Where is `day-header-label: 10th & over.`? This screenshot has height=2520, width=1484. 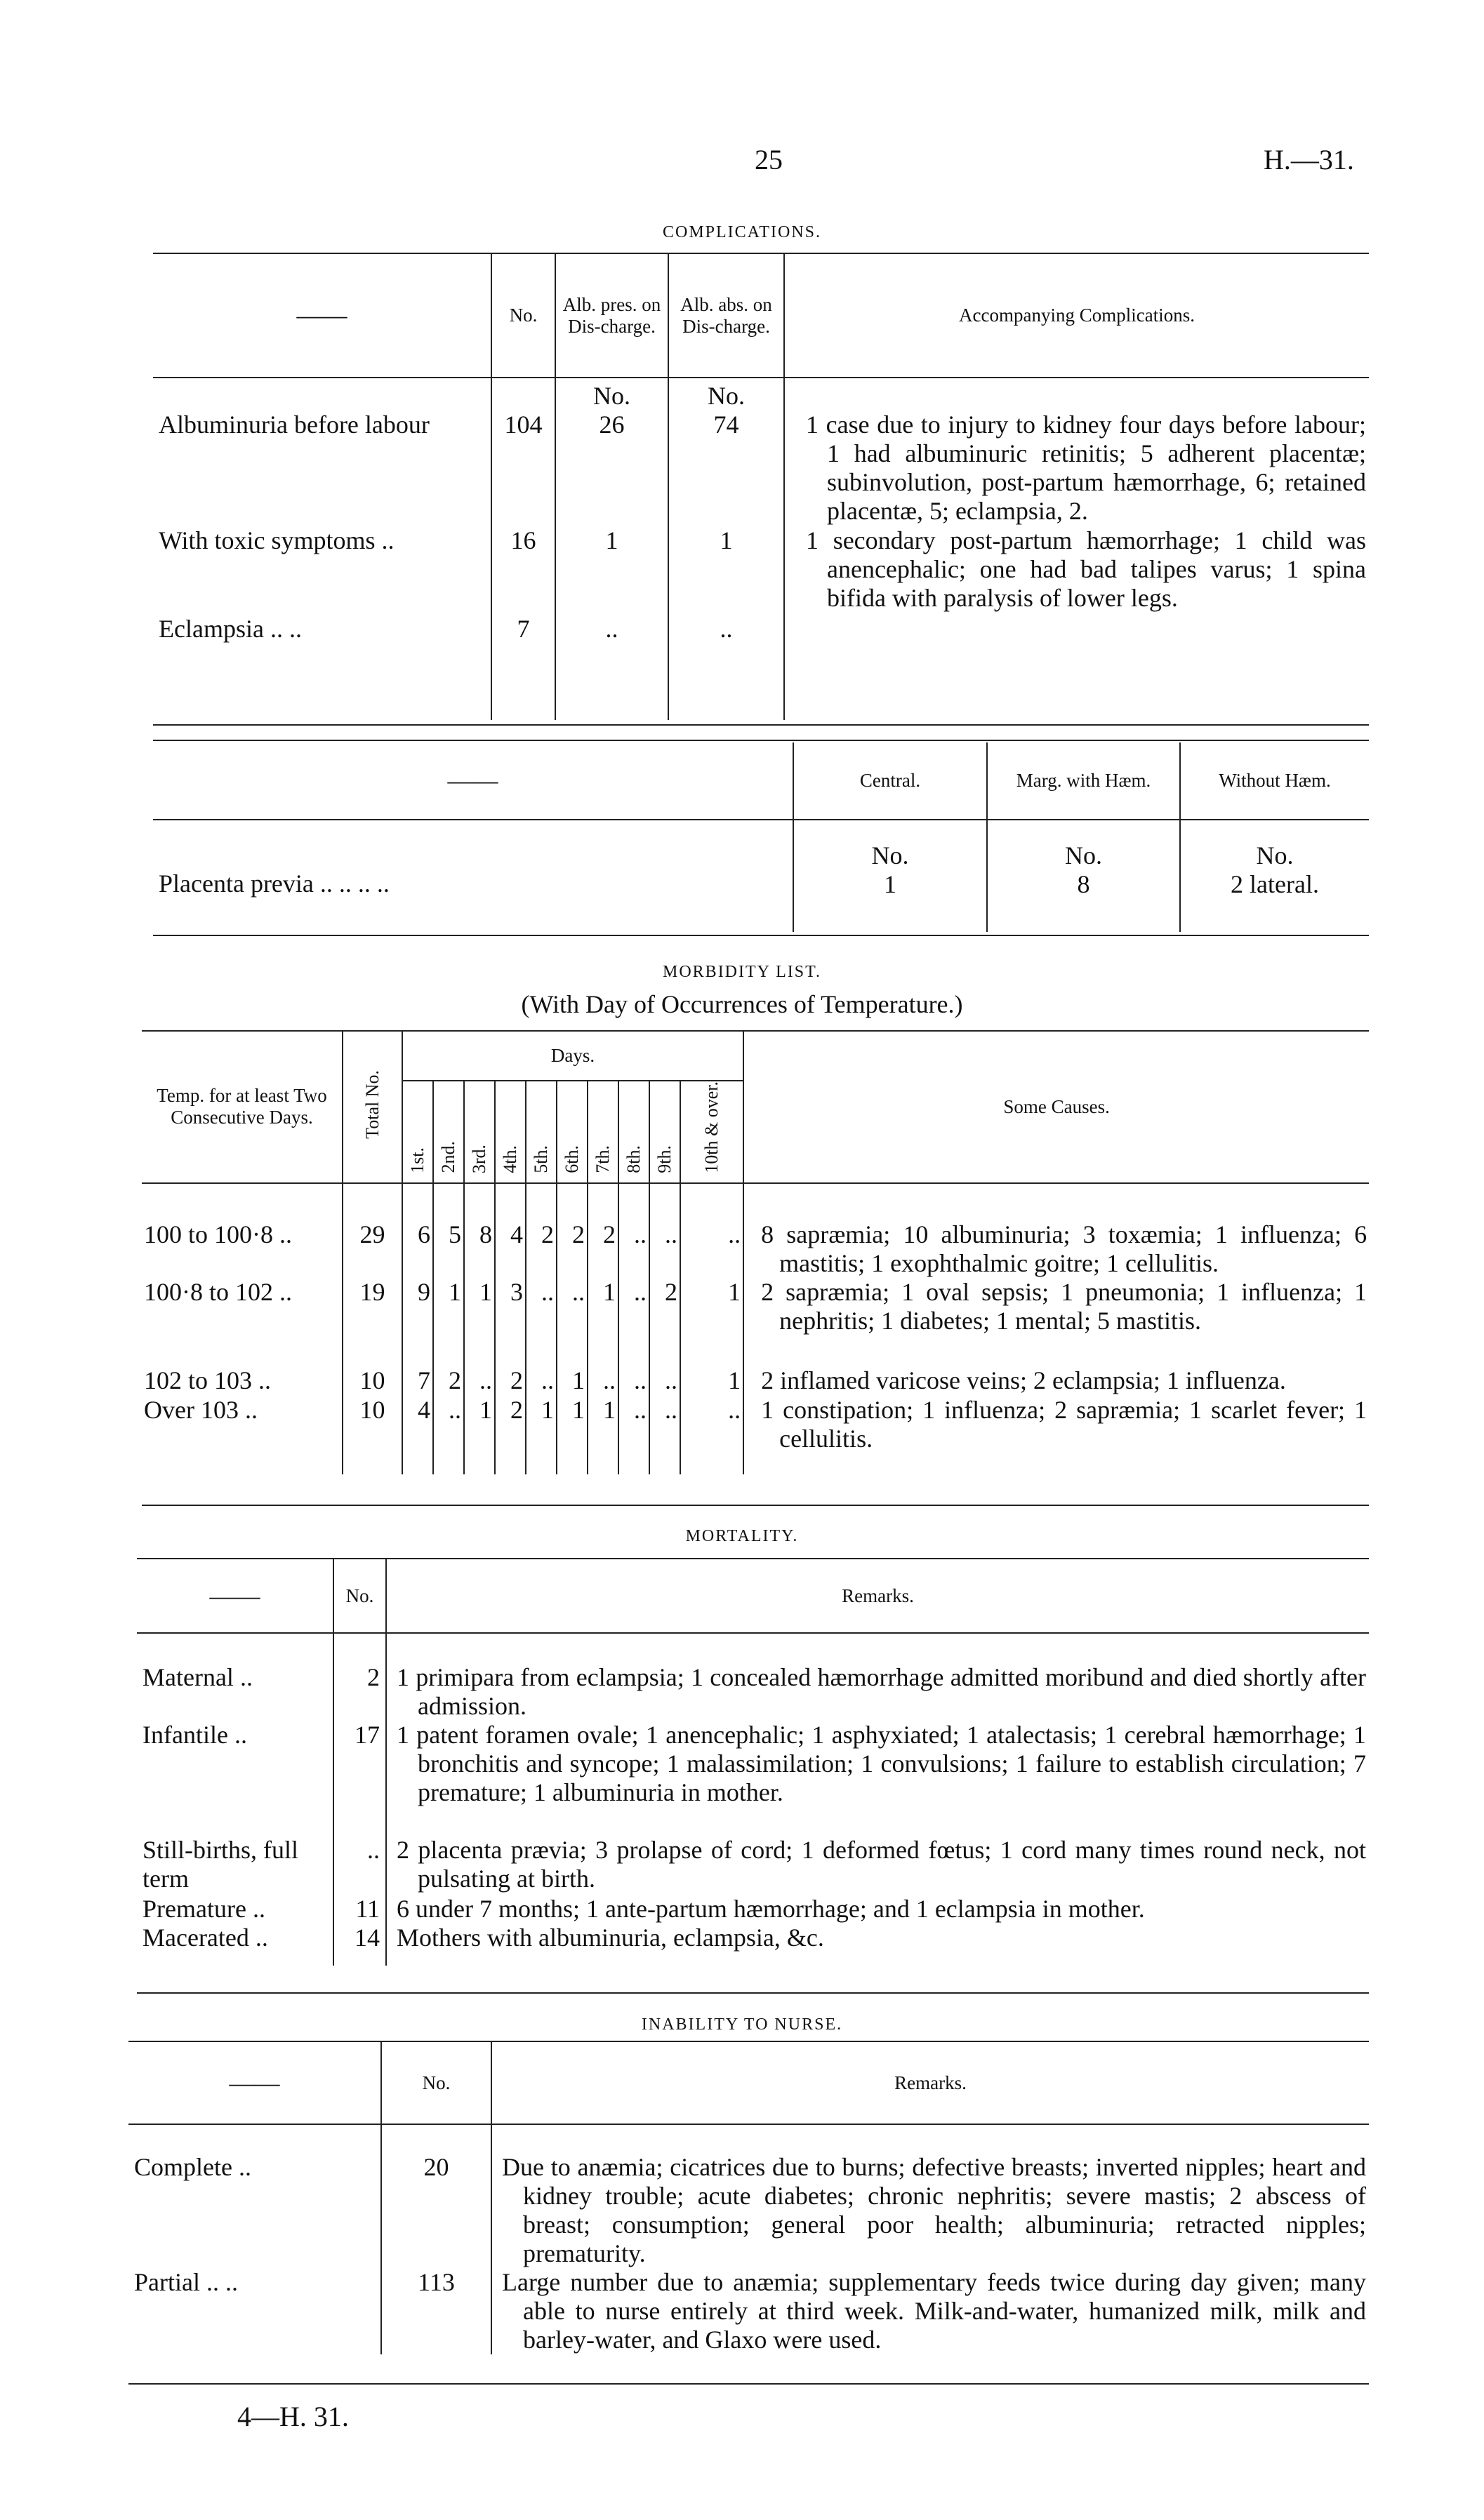
day-header-label: 10th & over. is located at coordinates (711, 1127).